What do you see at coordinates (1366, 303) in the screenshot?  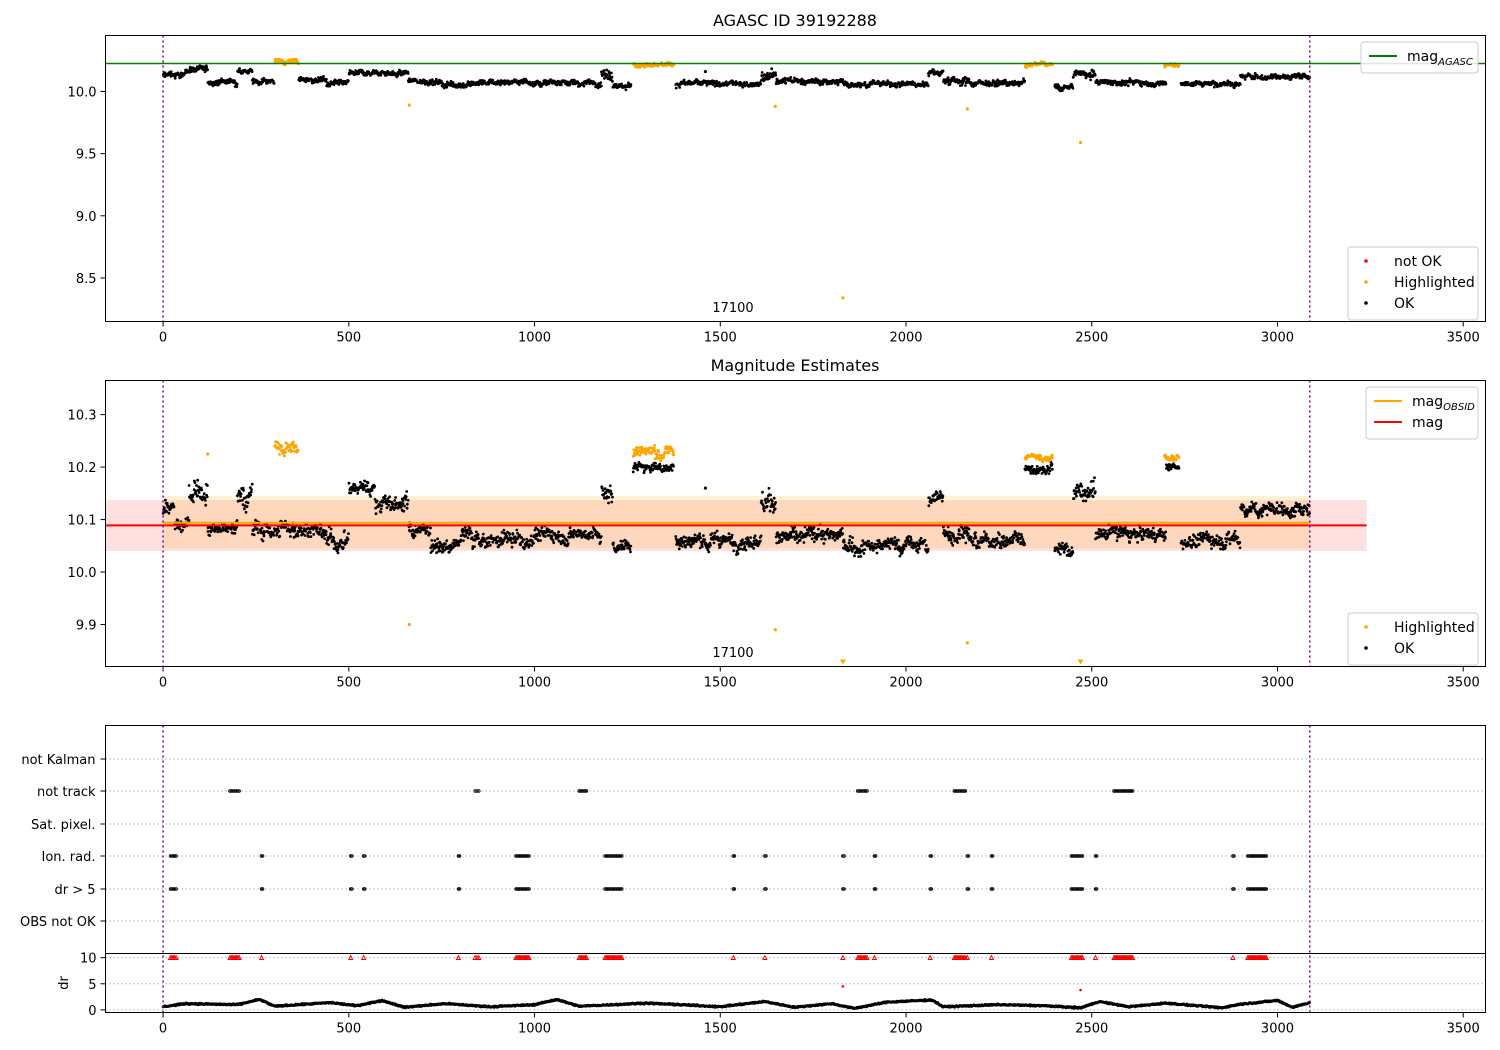 I see `legend-marker-swatch` at bounding box center [1366, 303].